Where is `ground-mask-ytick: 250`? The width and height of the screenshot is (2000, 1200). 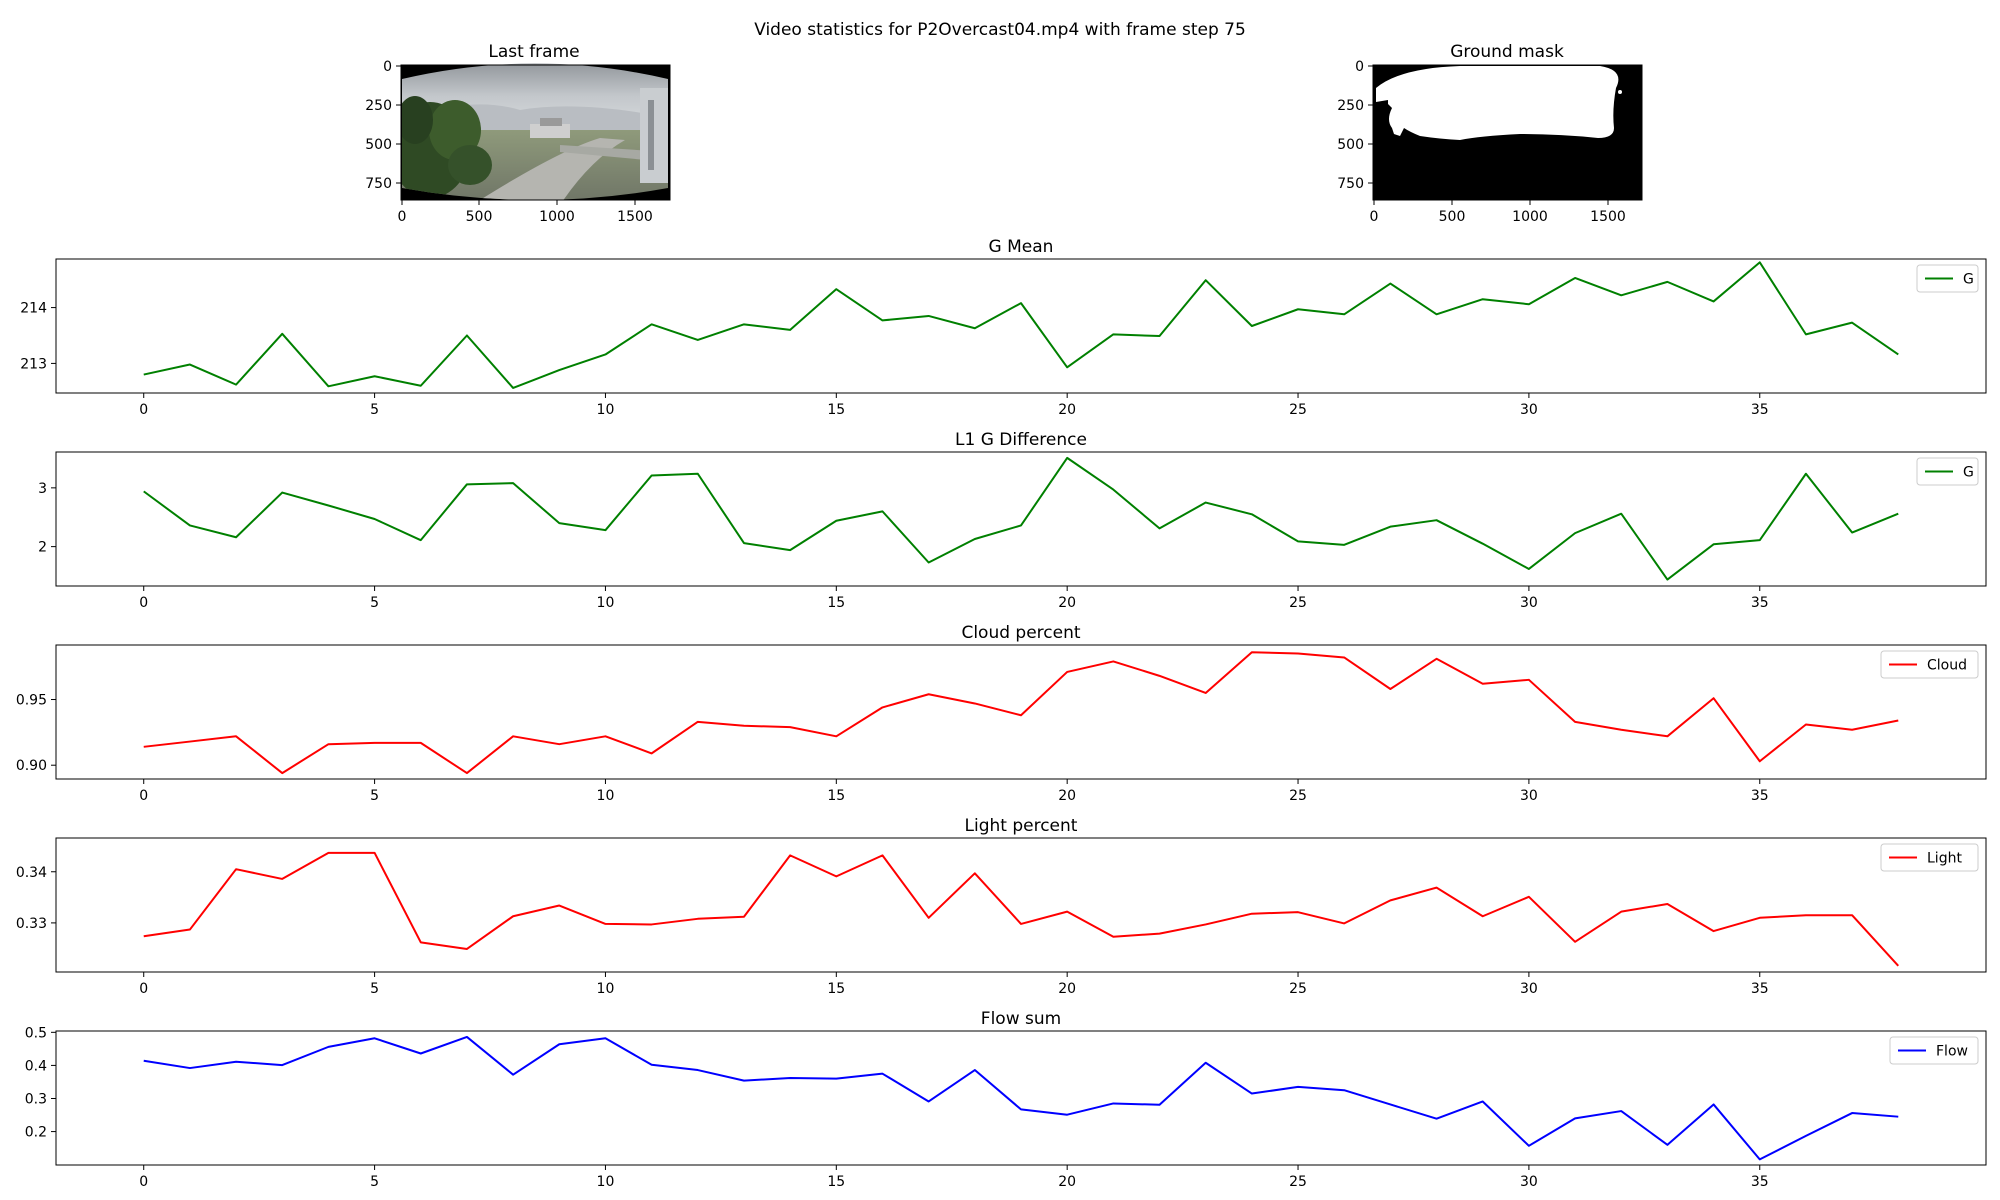 ground-mask-ytick: 250 is located at coordinates (1350, 106).